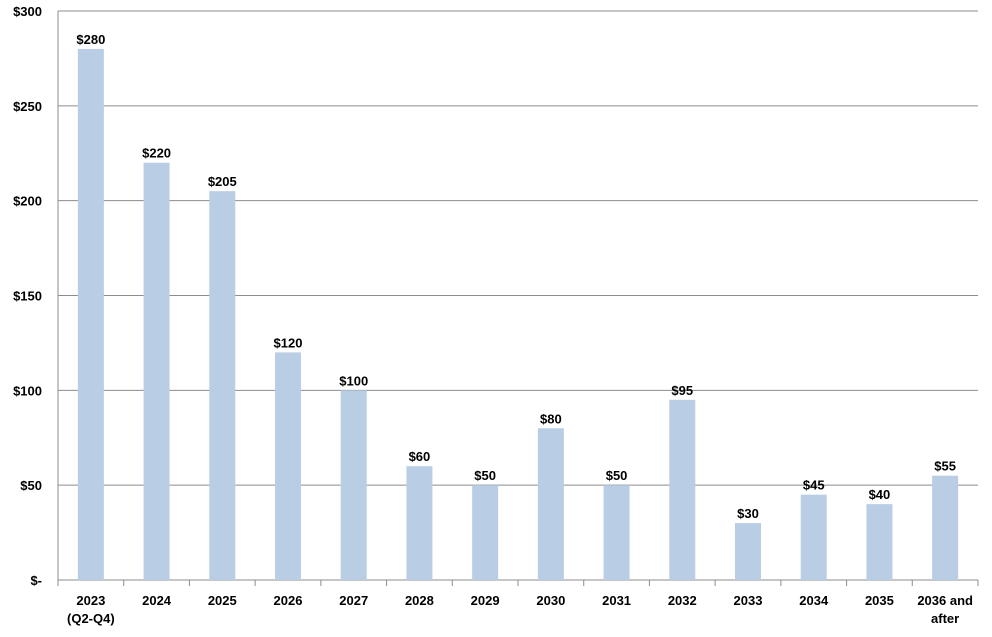  Describe the element at coordinates (485, 600) in the screenshot. I see `x-tick-label: 2029` at that location.